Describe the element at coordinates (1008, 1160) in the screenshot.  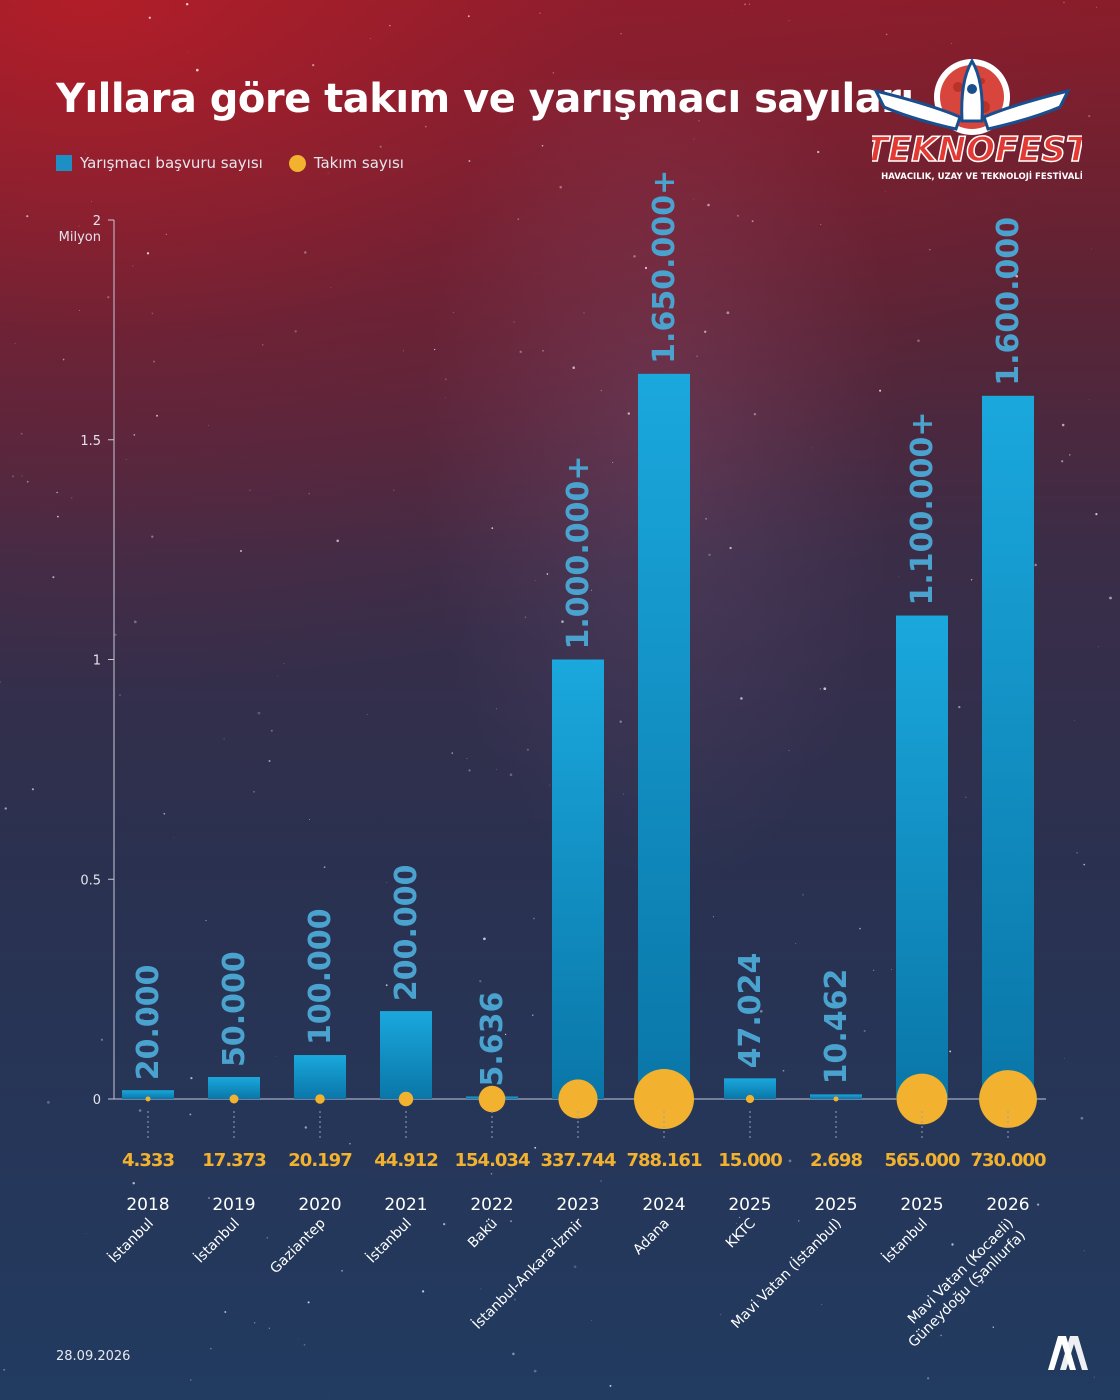
I see `team-value-label: 730.000` at that location.